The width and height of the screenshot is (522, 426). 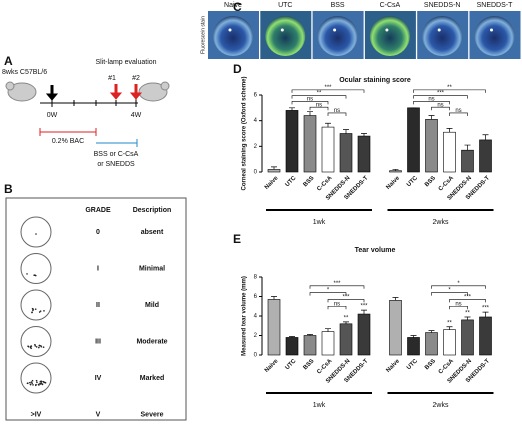 What do you see at coordinates (375, 80) in the screenshot?
I see `chart-title: Ocular staining score` at bounding box center [375, 80].